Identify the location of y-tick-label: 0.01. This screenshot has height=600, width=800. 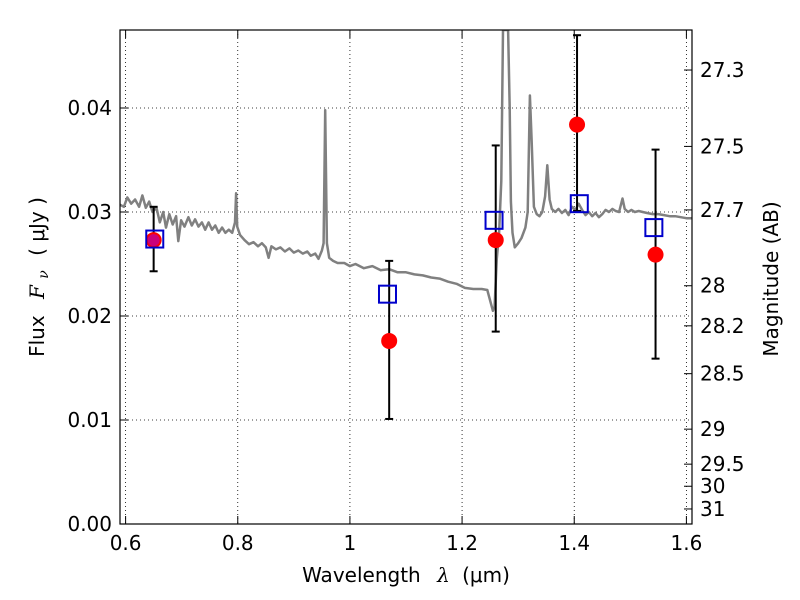
(89, 420).